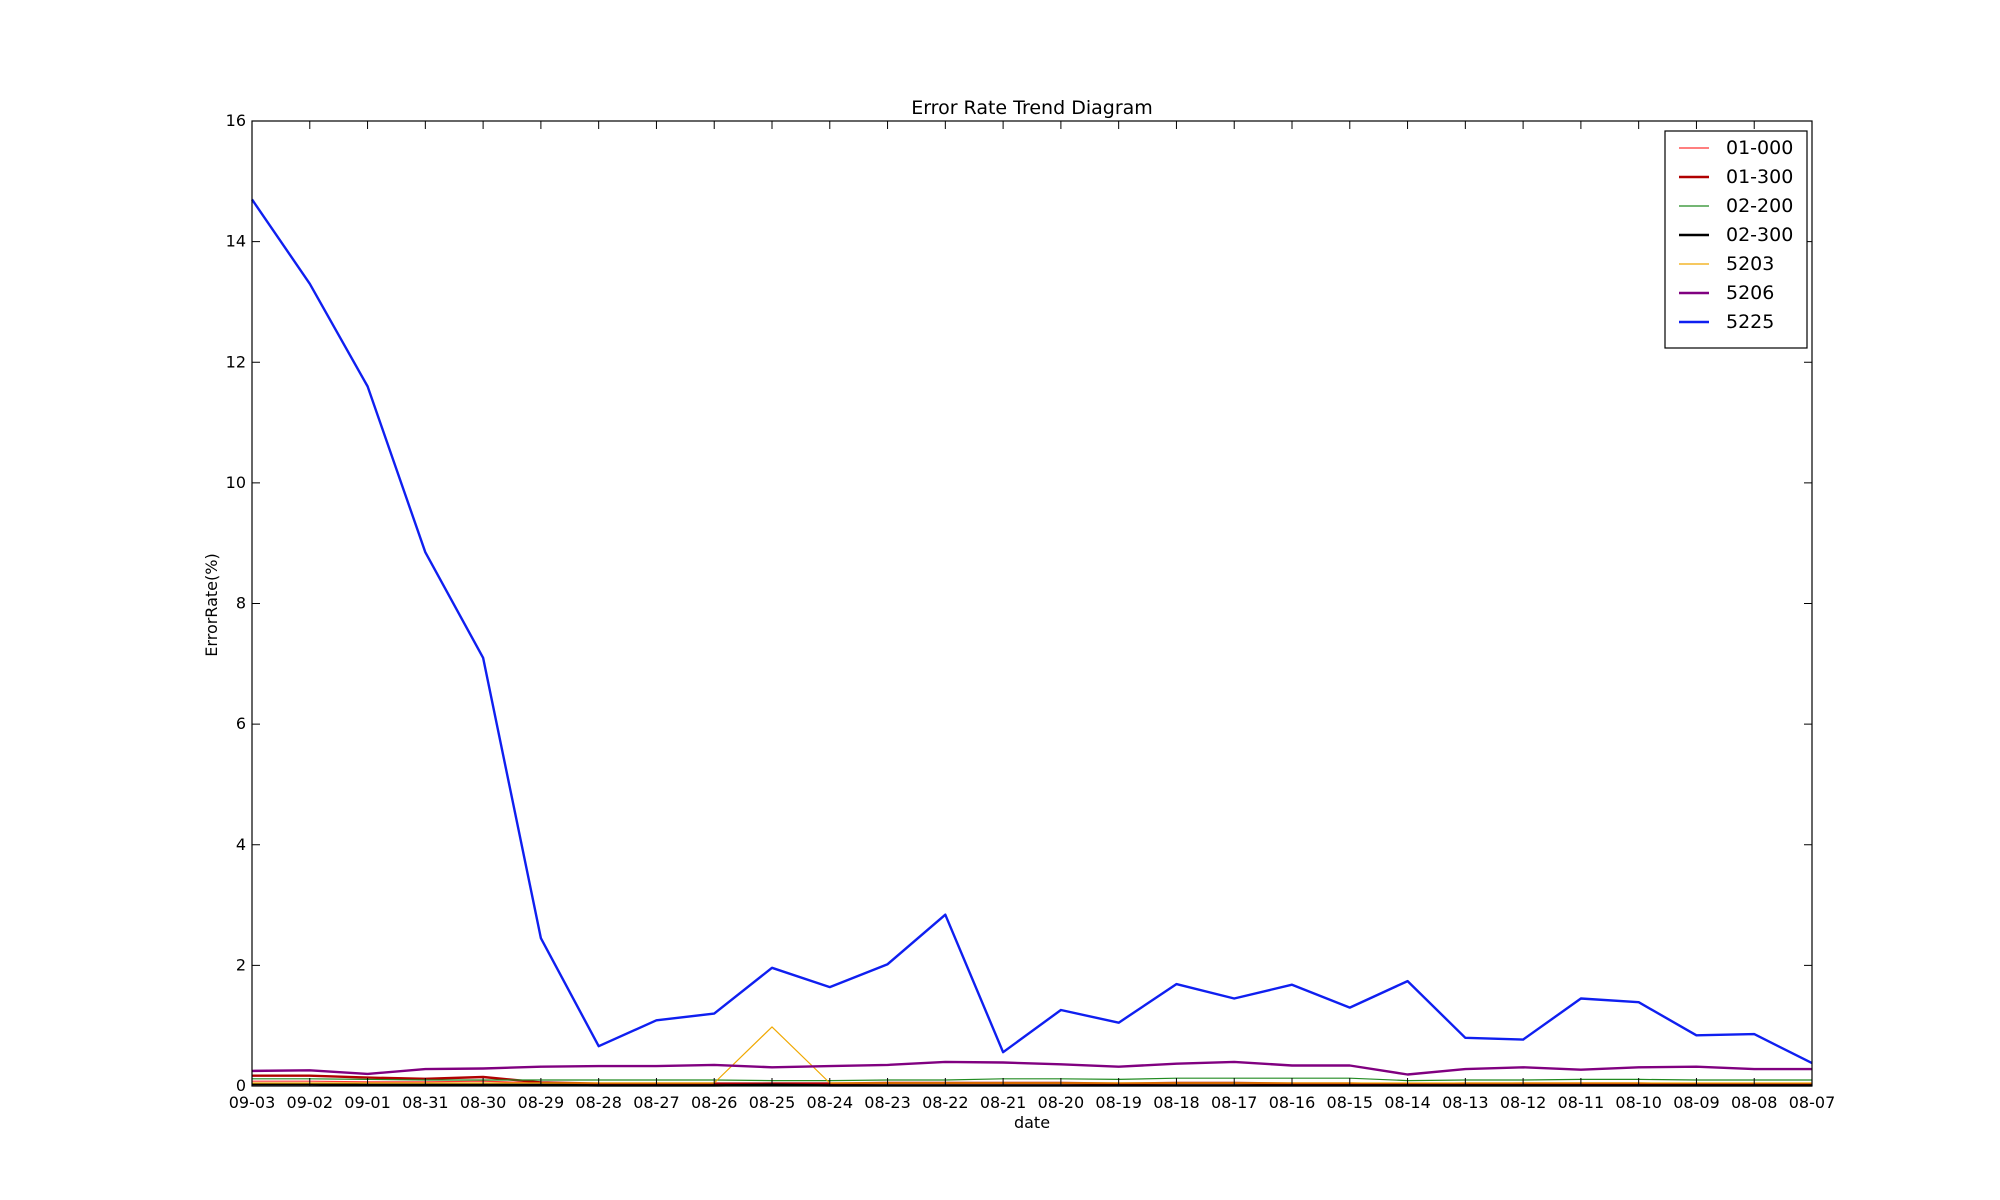 The width and height of the screenshot is (2000, 1200). What do you see at coordinates (1523, 1102) in the screenshot?
I see `x-tick-label: 08-12` at bounding box center [1523, 1102].